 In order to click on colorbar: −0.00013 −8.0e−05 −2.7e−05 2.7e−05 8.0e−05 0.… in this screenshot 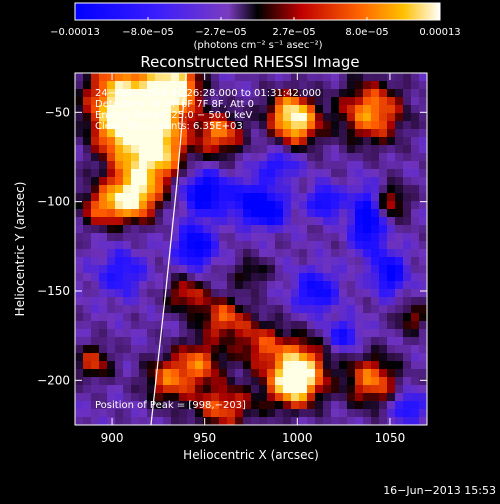, I will do `click(255, 26)`.